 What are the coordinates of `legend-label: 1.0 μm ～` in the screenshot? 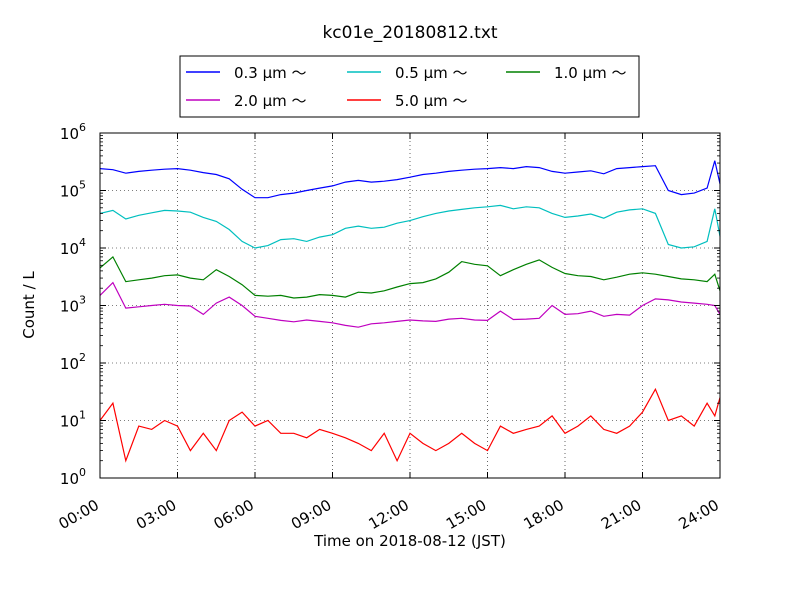 It's located at (590, 73).